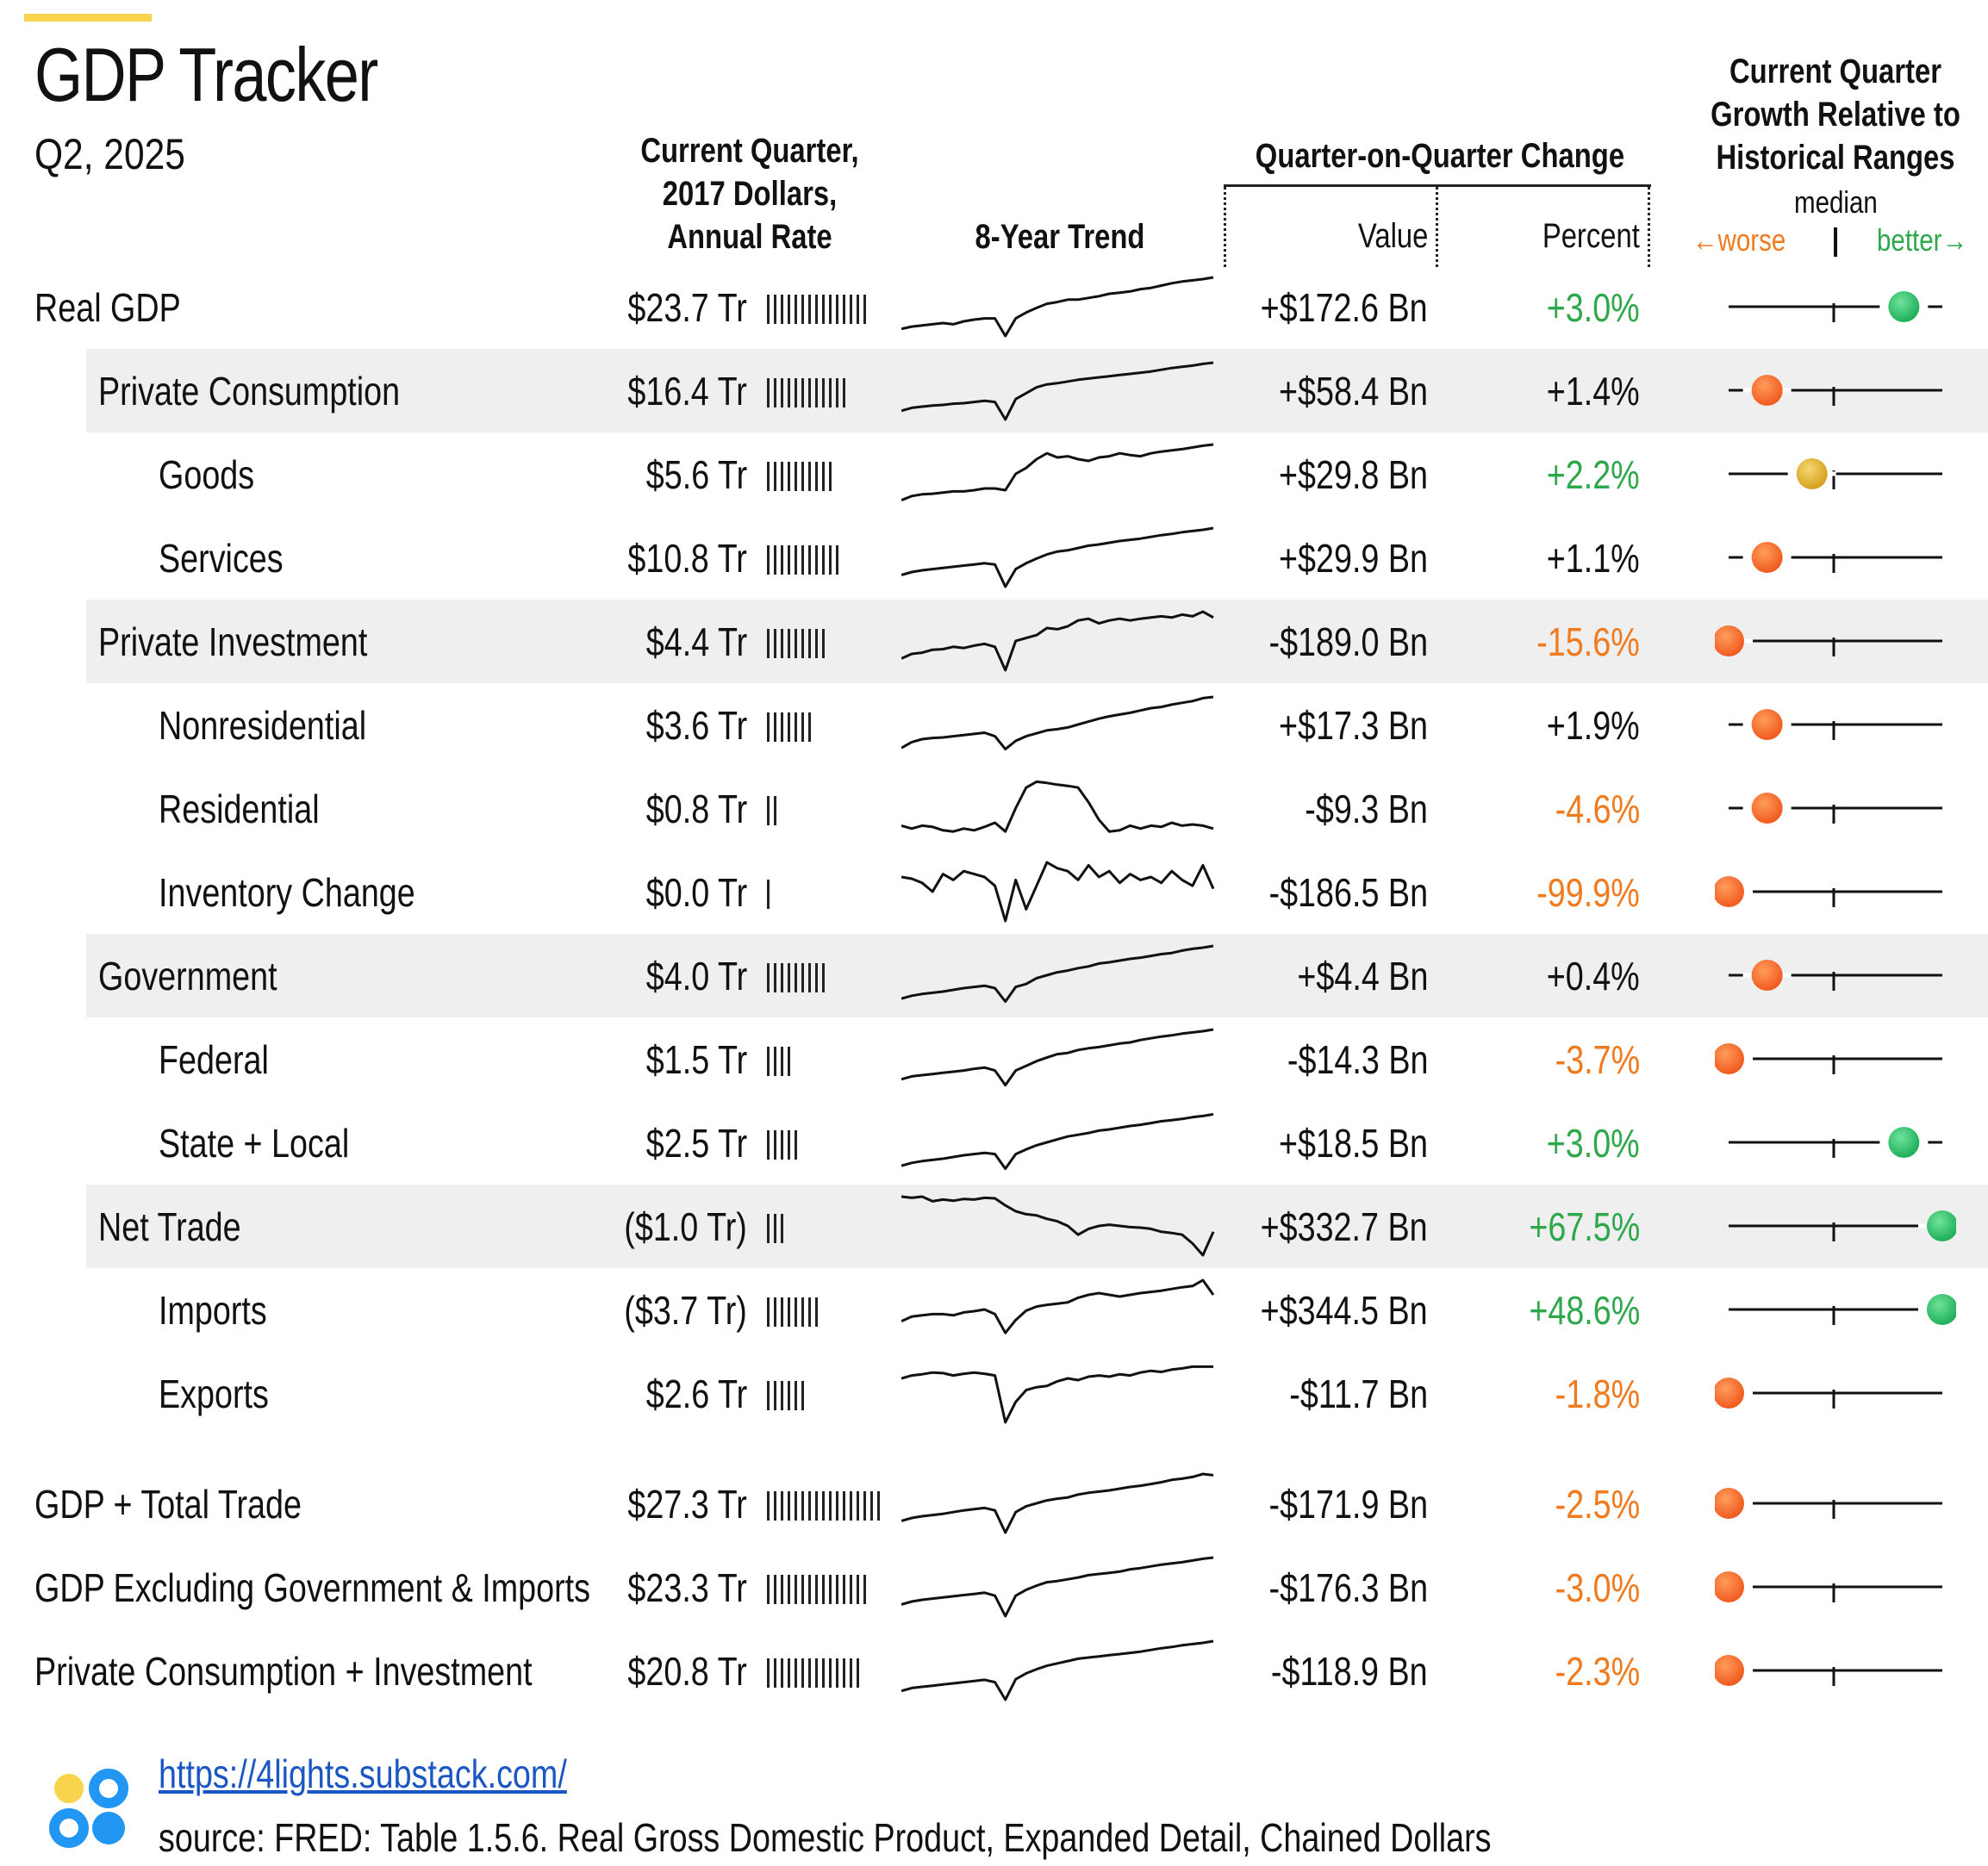  Describe the element at coordinates (1593, 725) in the screenshot. I see `qoq-percent: +1.9%` at that location.